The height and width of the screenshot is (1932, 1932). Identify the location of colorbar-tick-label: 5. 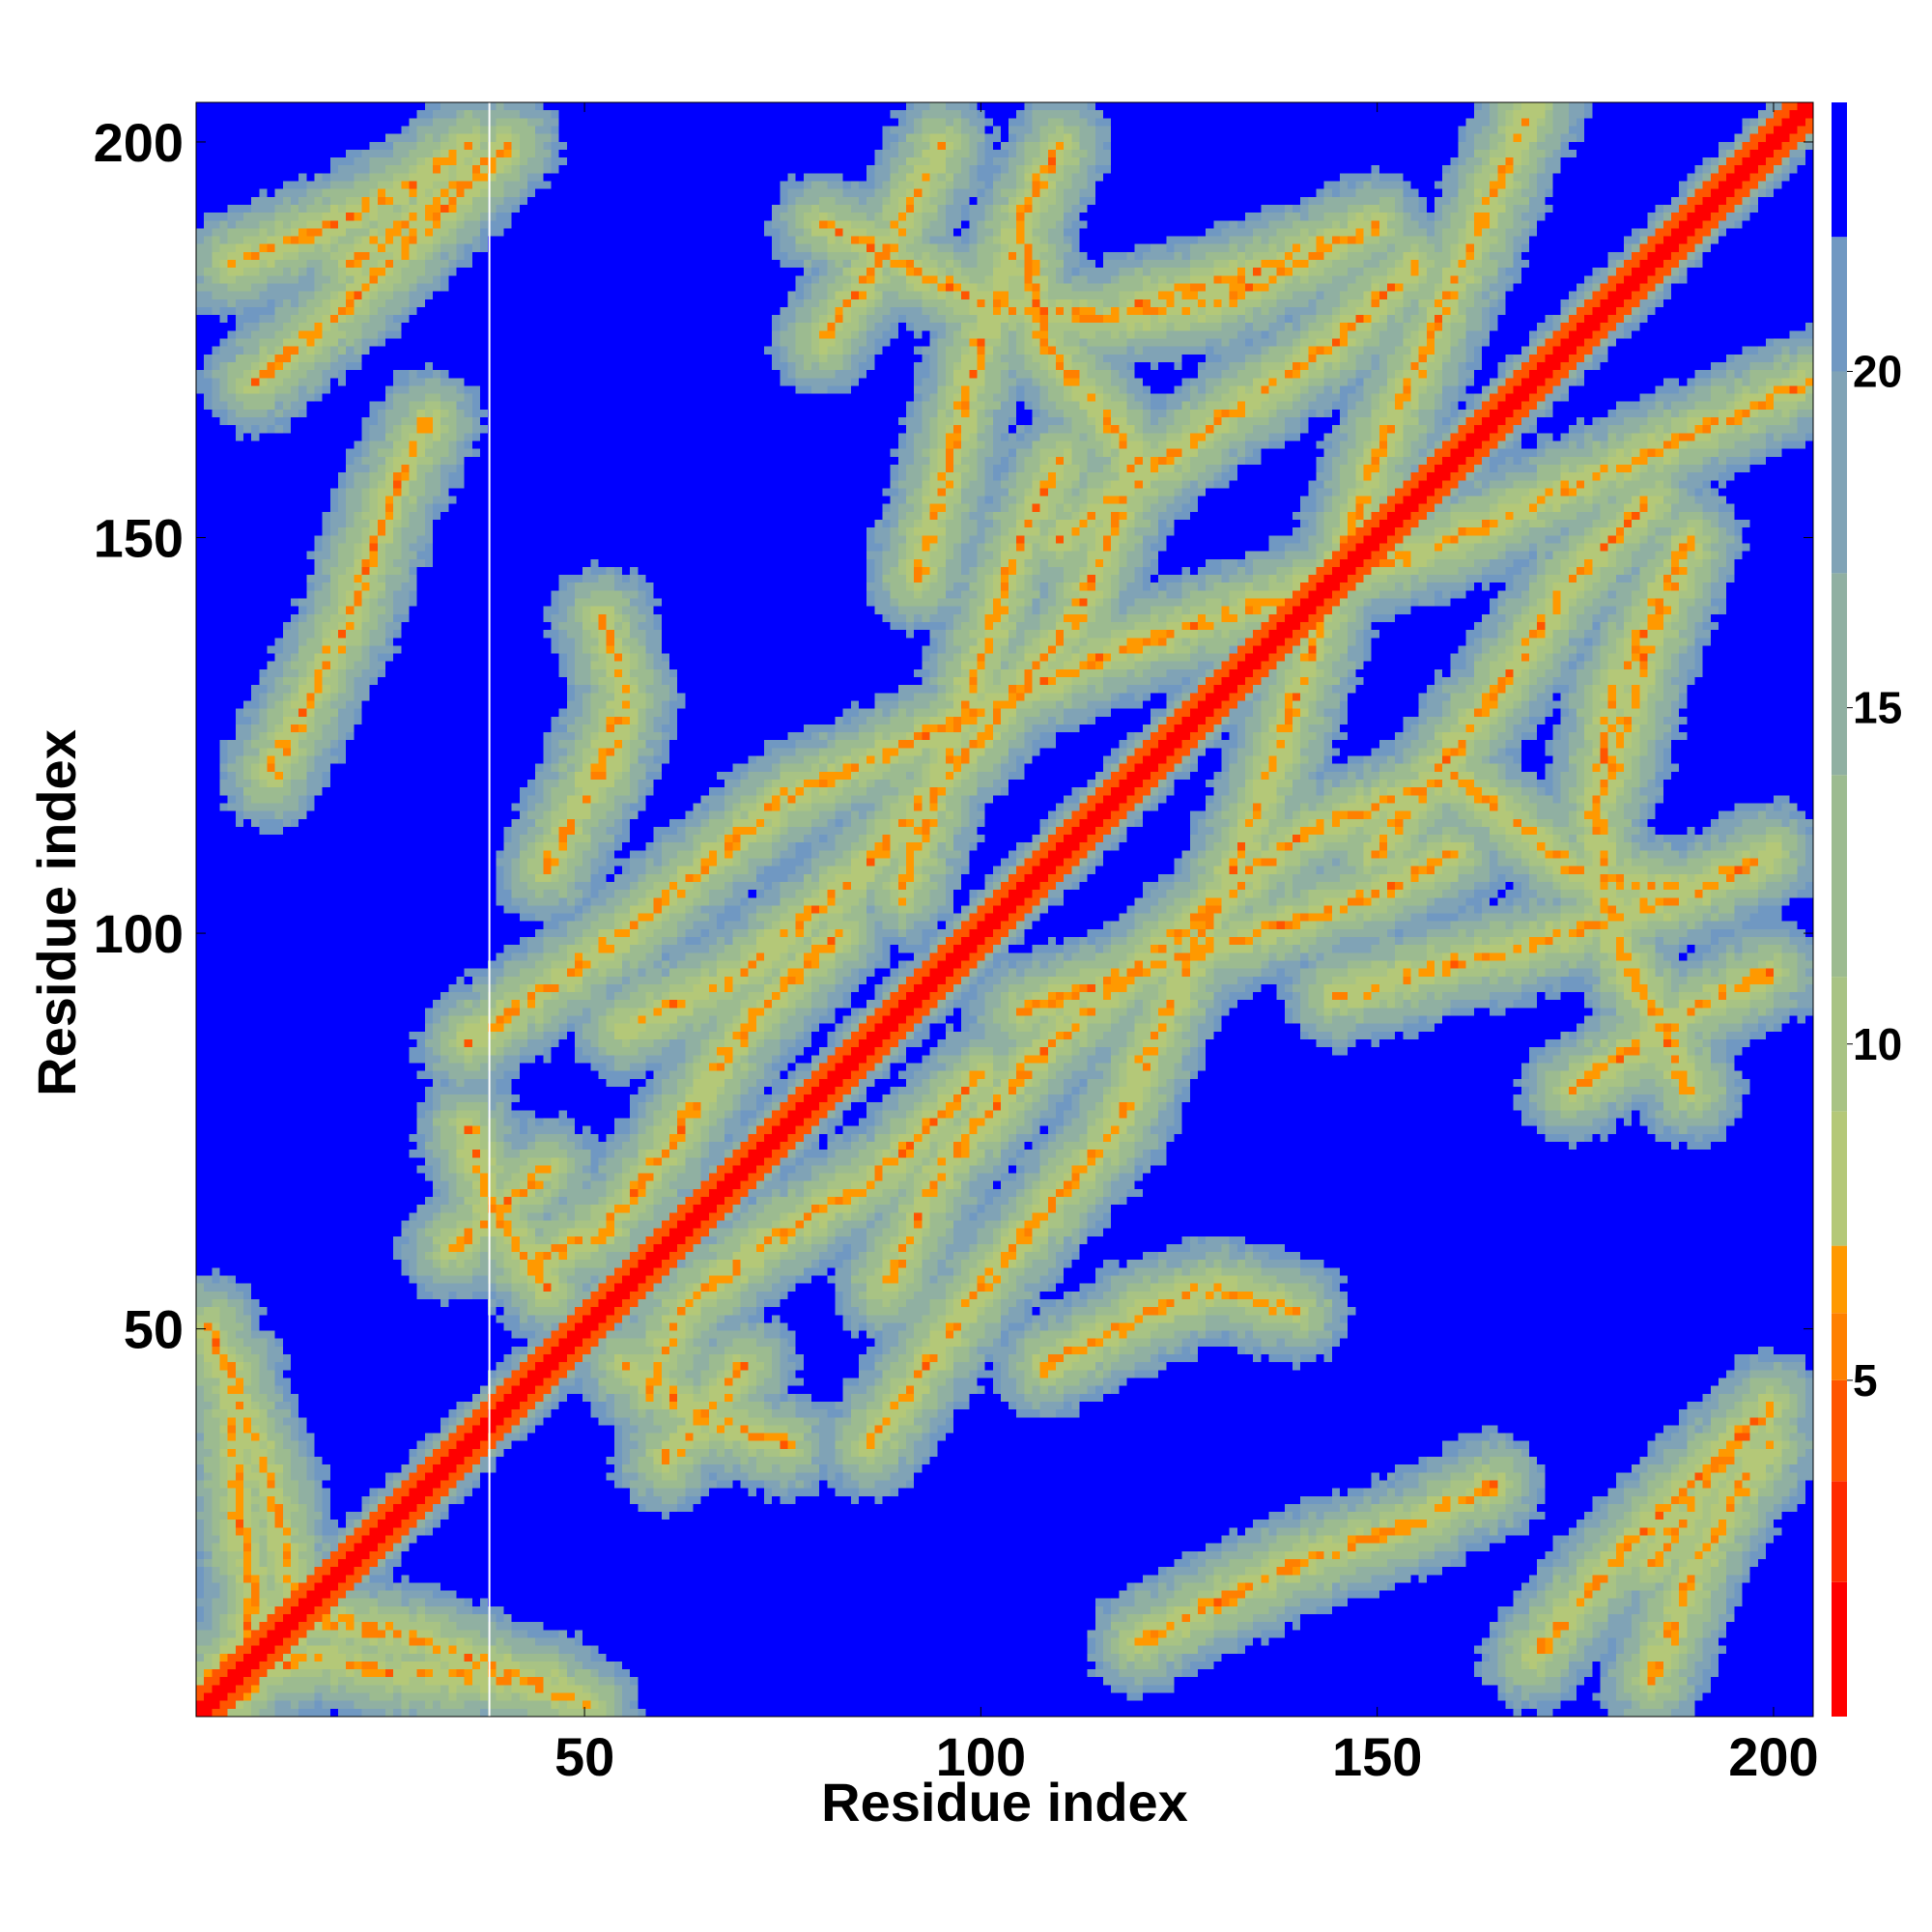
(1865, 1380).